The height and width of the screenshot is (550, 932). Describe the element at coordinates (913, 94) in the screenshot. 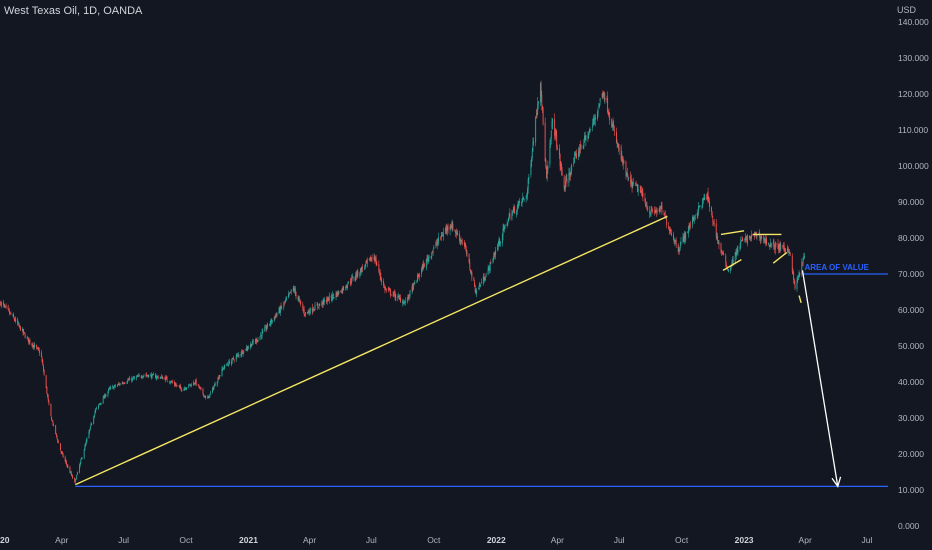

I see `y-tick-label: 120.000` at that location.